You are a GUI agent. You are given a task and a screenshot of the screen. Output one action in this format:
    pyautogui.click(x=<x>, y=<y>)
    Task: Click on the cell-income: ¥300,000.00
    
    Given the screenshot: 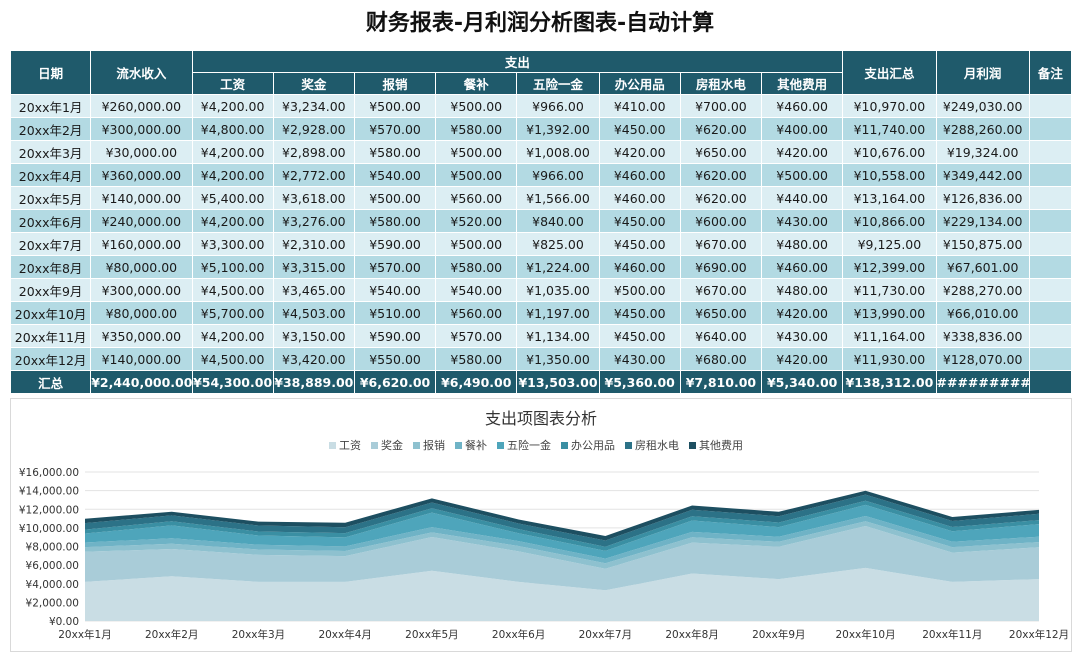 What is the action you would take?
    pyautogui.click(x=141, y=290)
    